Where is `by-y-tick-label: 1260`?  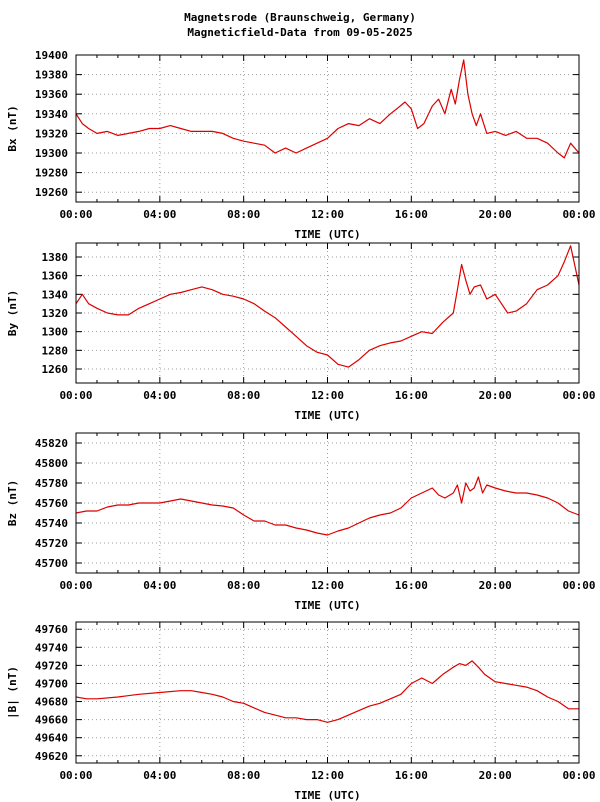
by-y-tick-label: 1260 is located at coordinates (55, 369).